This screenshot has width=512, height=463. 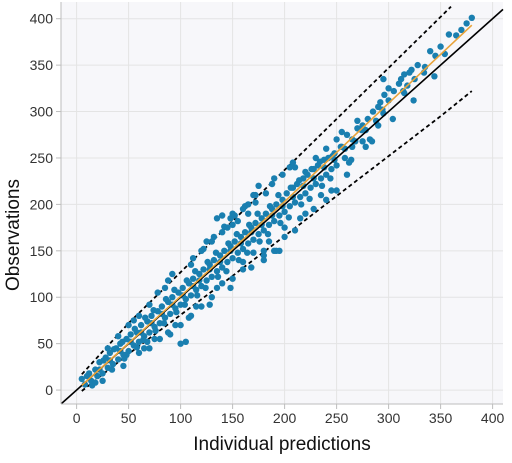 I want to click on x-tick-label: 300, so click(x=389, y=418).